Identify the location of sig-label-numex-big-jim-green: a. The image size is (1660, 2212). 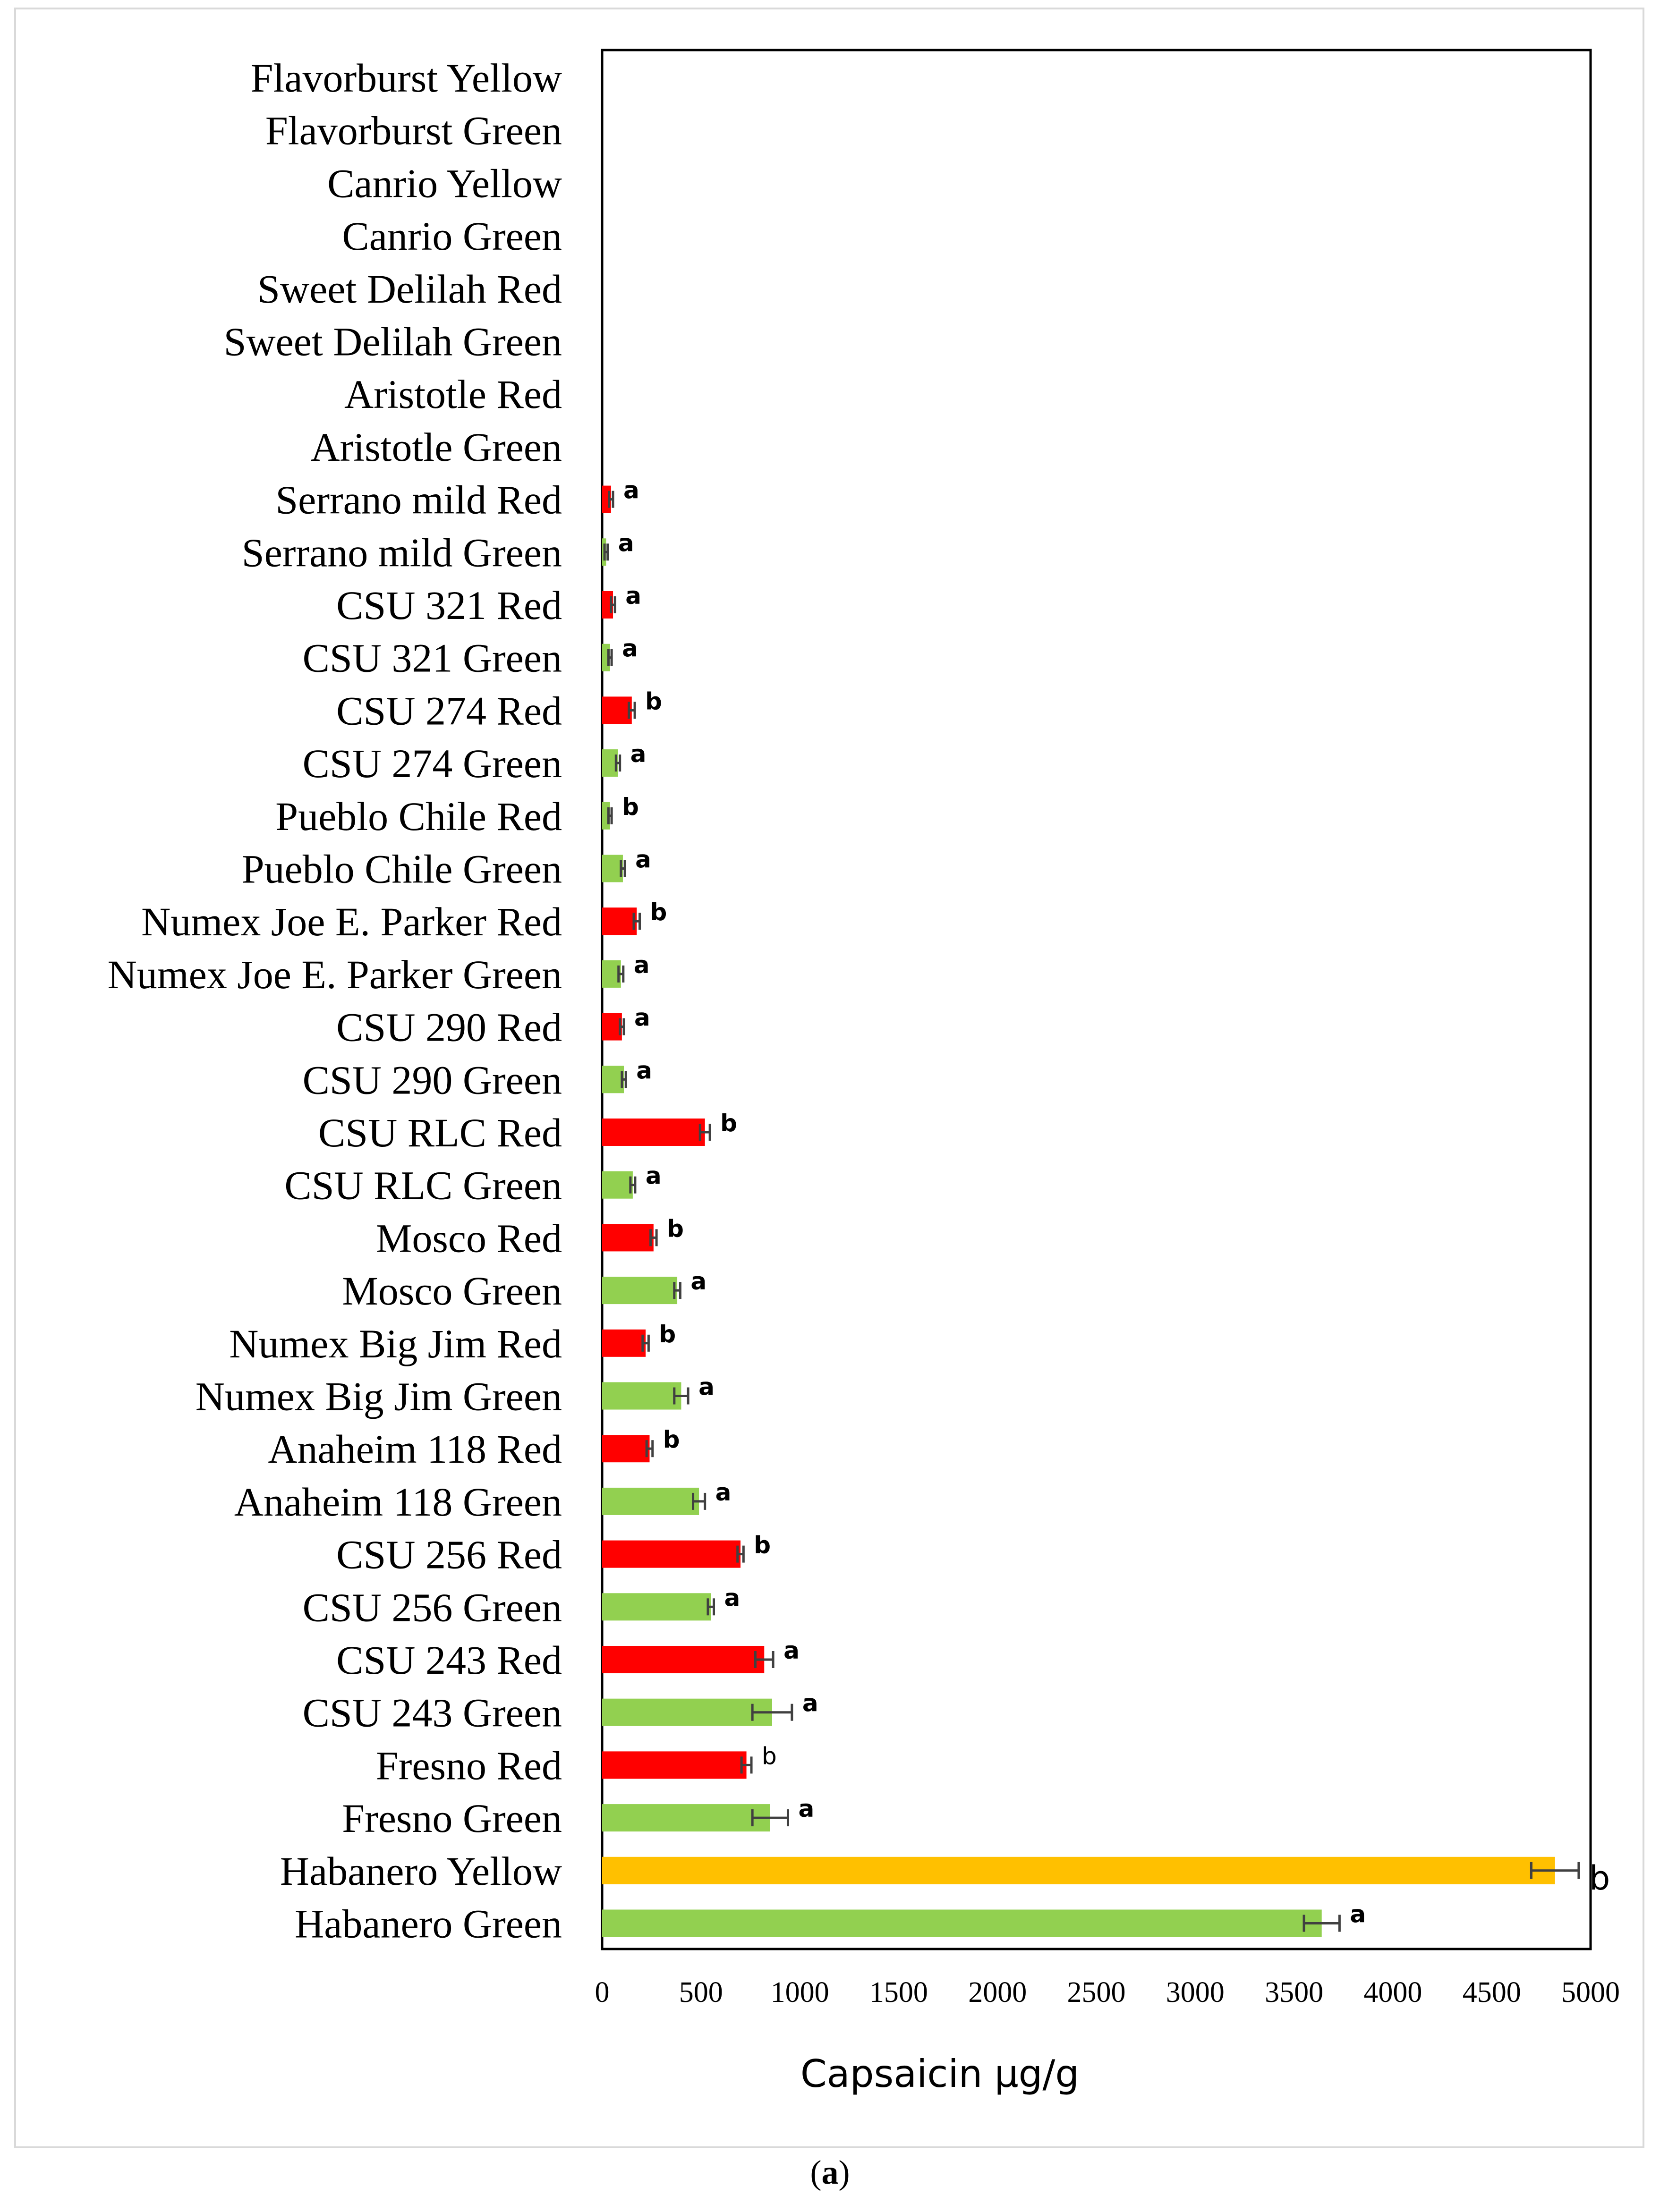
(707, 1387).